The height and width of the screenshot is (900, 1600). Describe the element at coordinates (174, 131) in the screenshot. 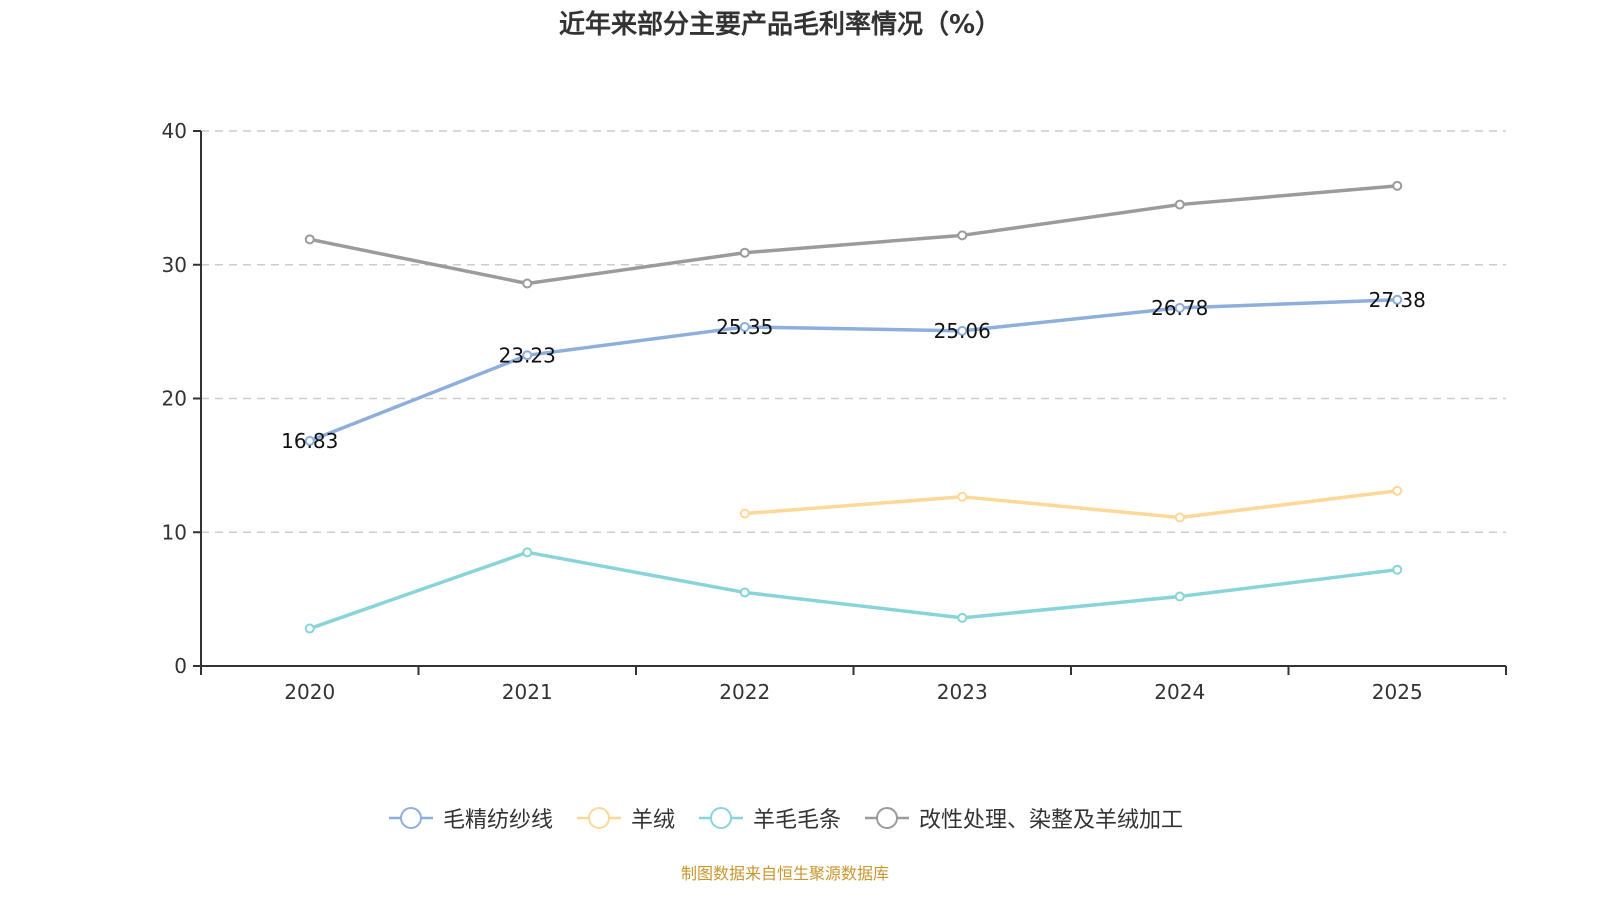

I see `y-tick-label: 40` at that location.